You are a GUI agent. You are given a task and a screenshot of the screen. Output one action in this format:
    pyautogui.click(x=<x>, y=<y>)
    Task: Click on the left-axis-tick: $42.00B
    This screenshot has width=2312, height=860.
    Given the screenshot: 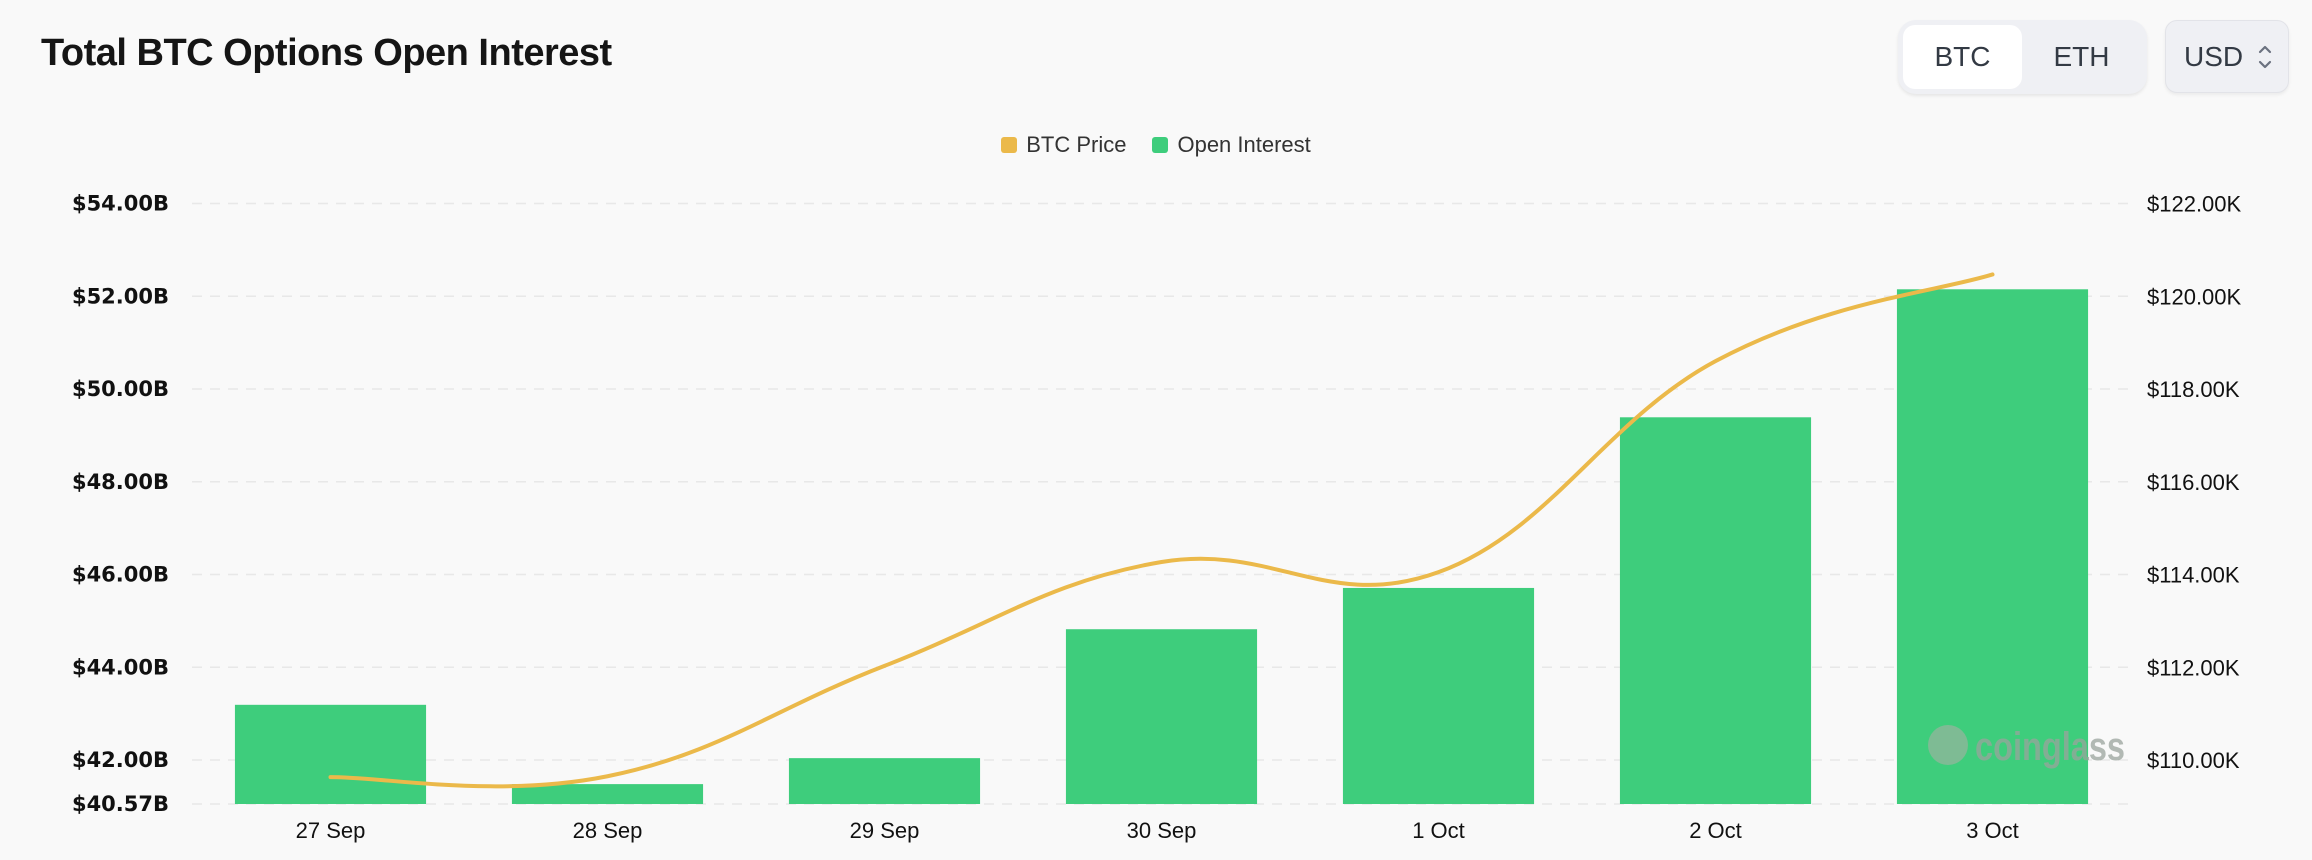 What is the action you would take?
    pyautogui.click(x=120, y=760)
    